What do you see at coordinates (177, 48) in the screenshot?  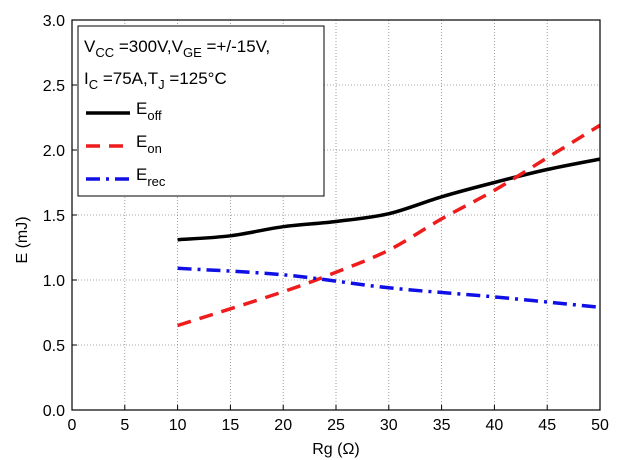 I see `condition-line-1: VCC =300V,VGE =+/-15V,` at bounding box center [177, 48].